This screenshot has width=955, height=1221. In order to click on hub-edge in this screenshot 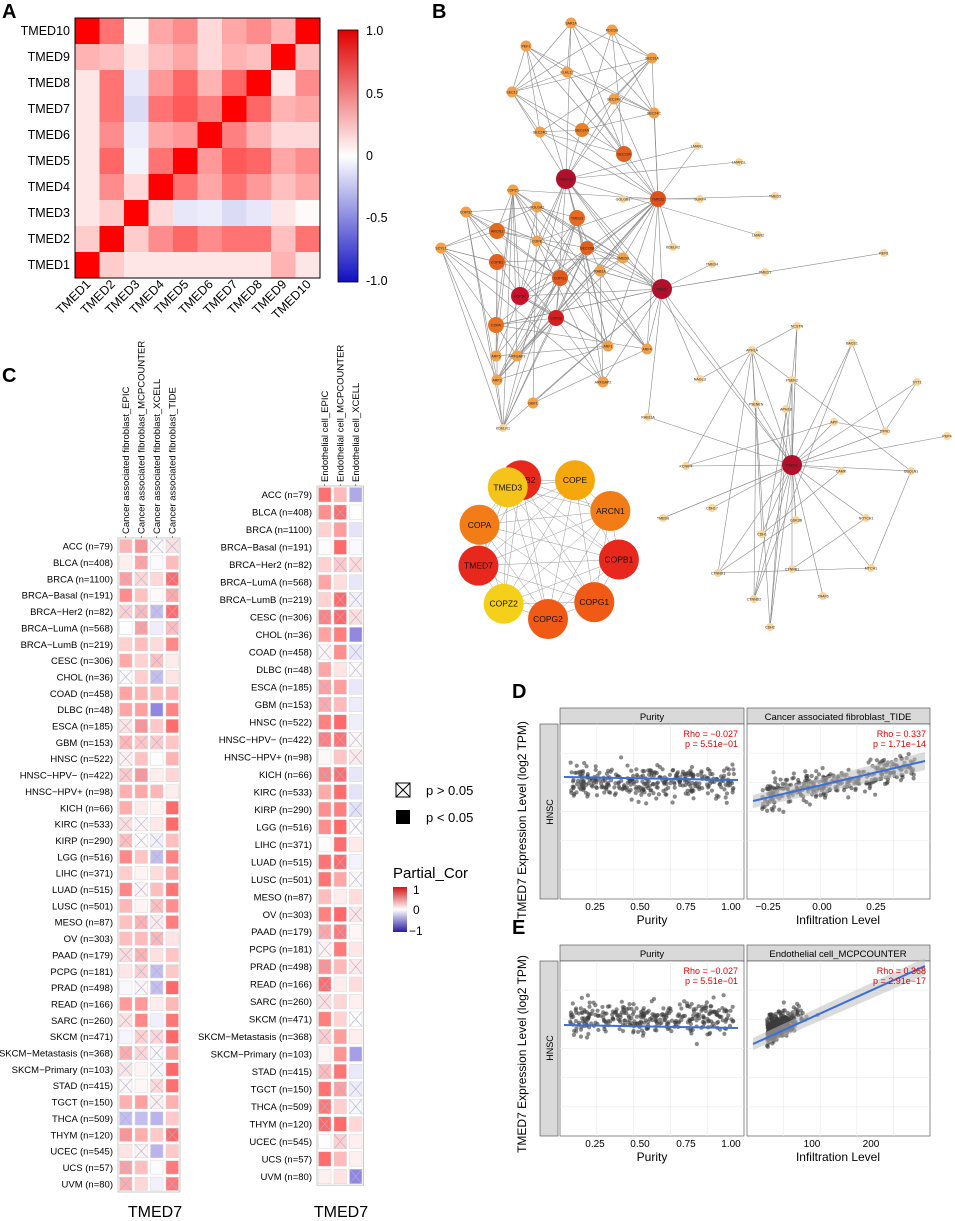, I will do `click(537, 563)`.